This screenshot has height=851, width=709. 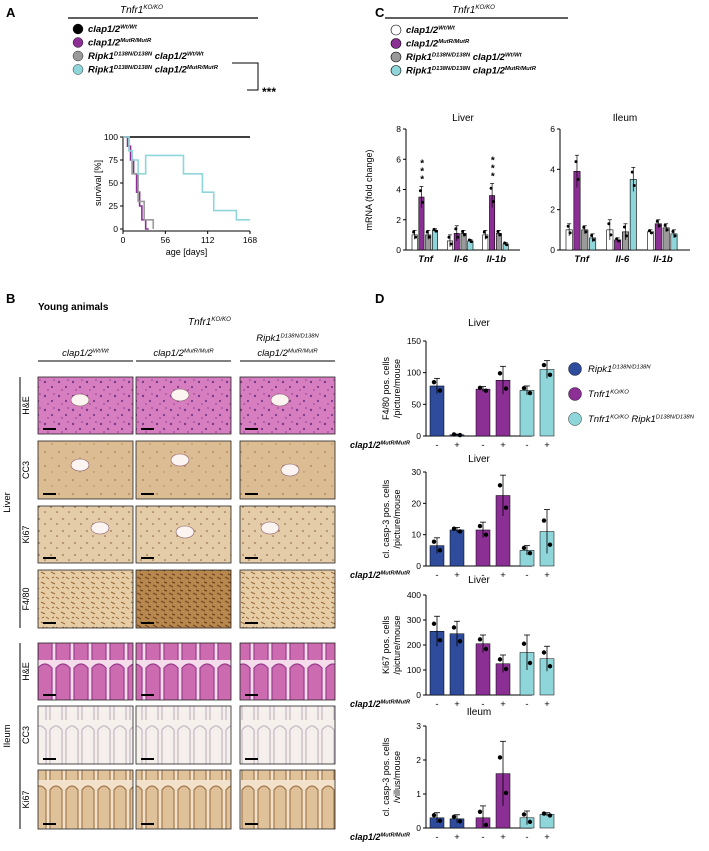 I want to click on category-label: Il-1b, so click(x=663, y=259).